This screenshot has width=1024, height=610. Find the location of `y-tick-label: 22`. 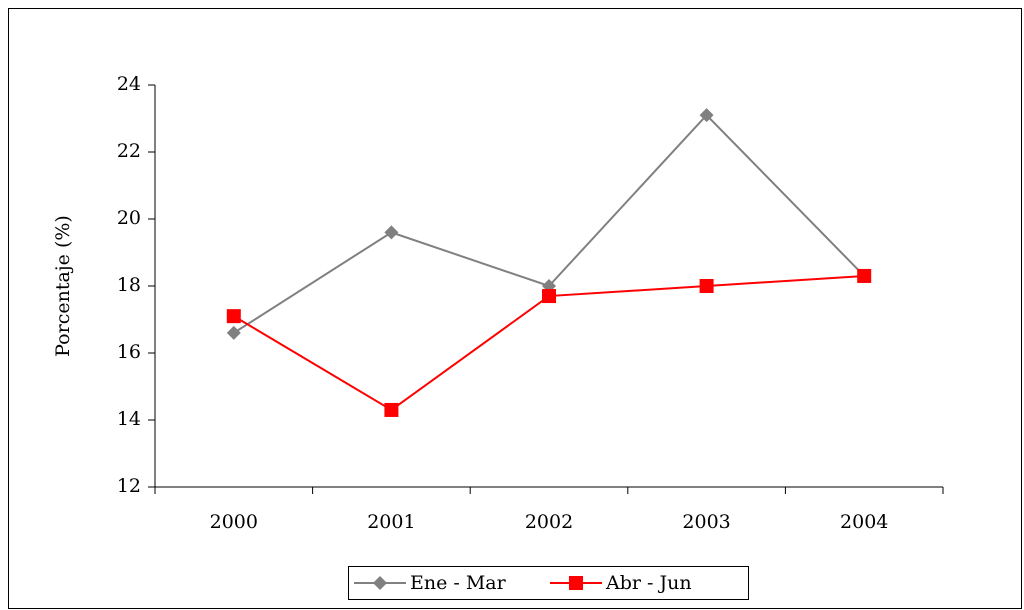

y-tick-label: 22 is located at coordinates (129, 151).